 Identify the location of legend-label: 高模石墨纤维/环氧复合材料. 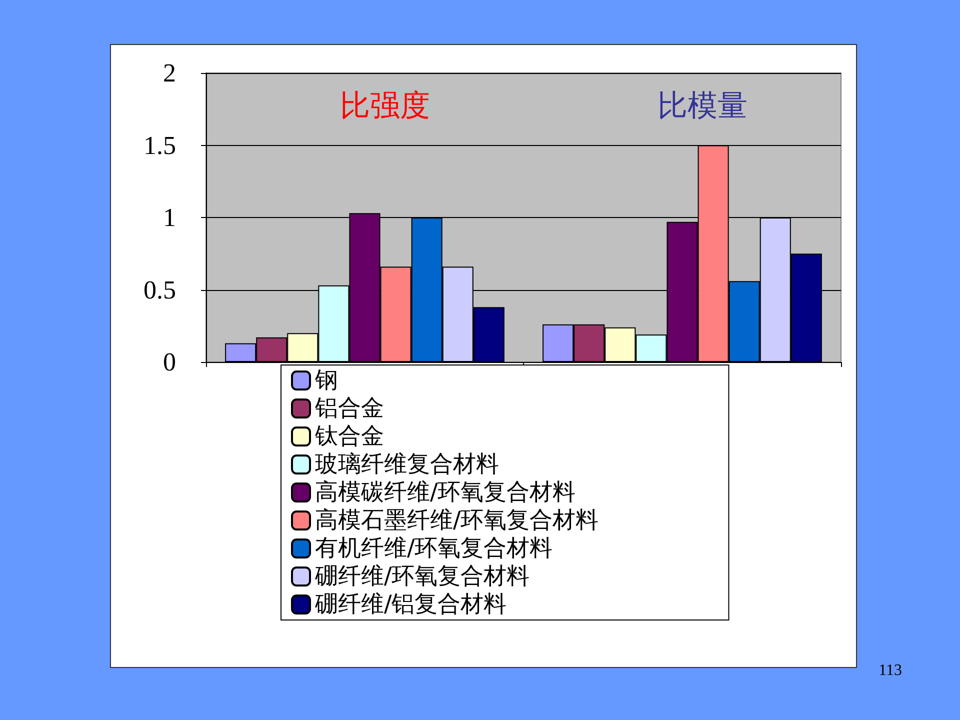
(457, 521).